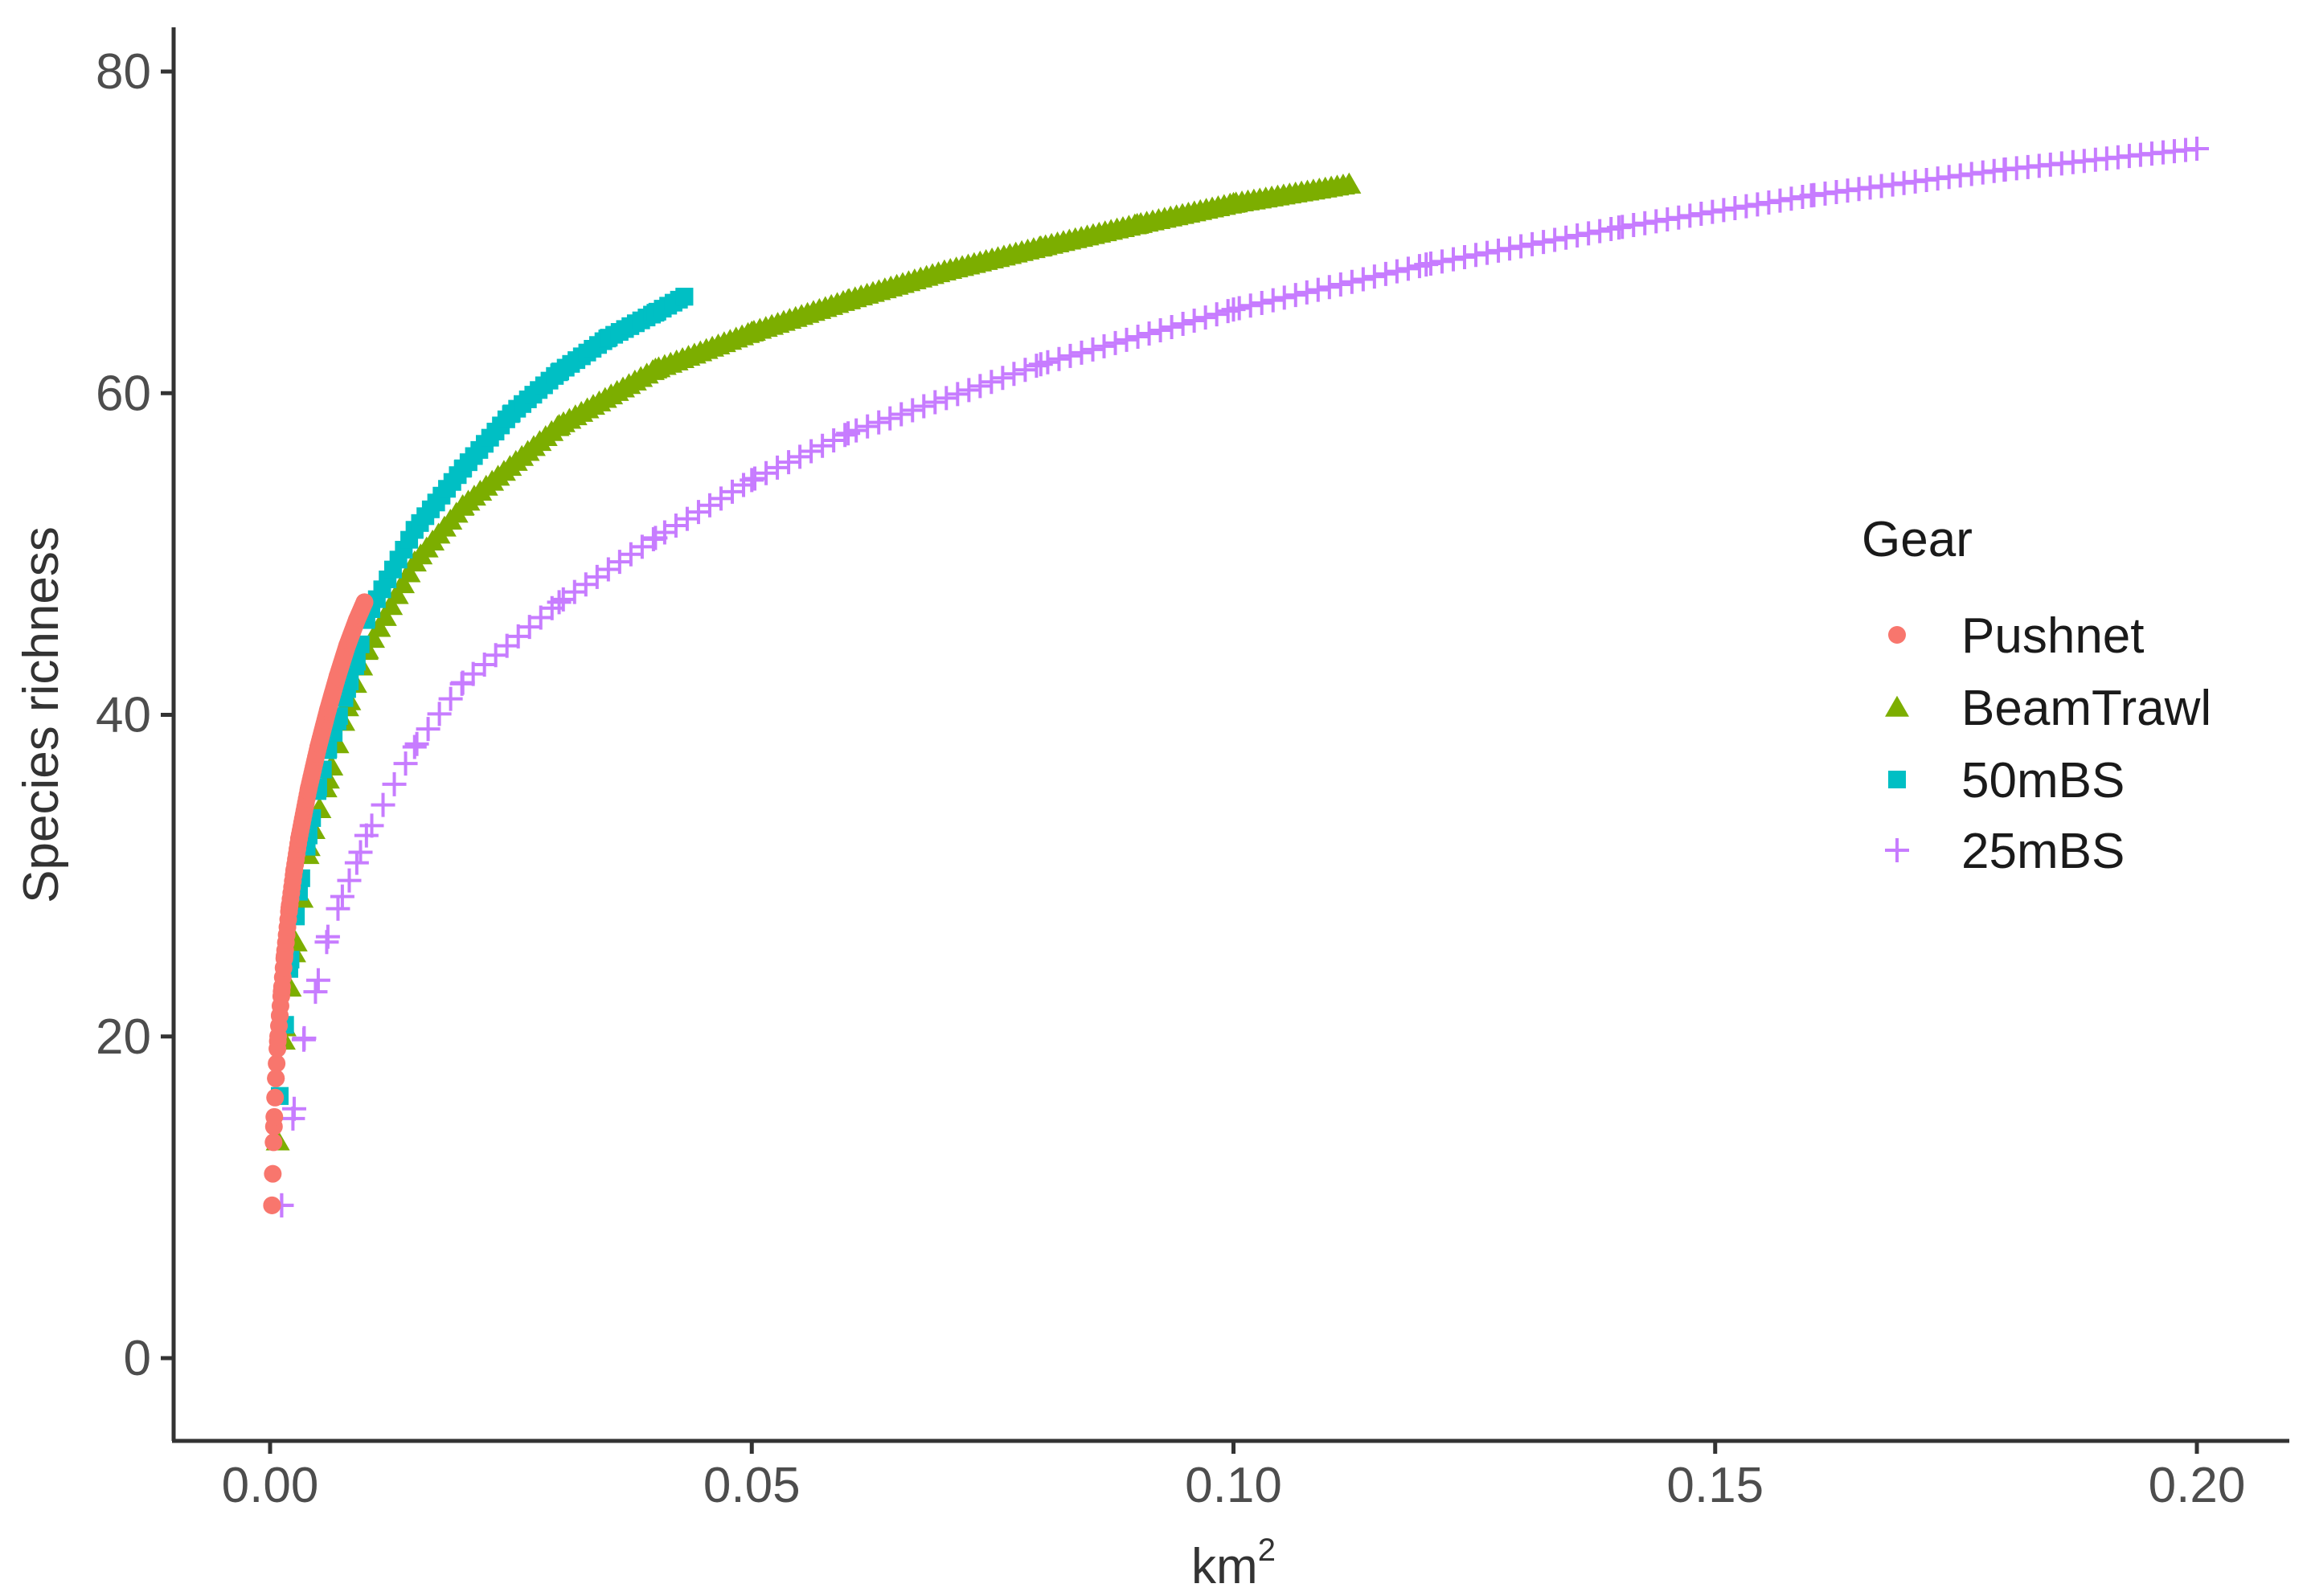 The image size is (2307, 1596). I want to click on legend-item-pushnet: Pushnet, so click(2016, 636).